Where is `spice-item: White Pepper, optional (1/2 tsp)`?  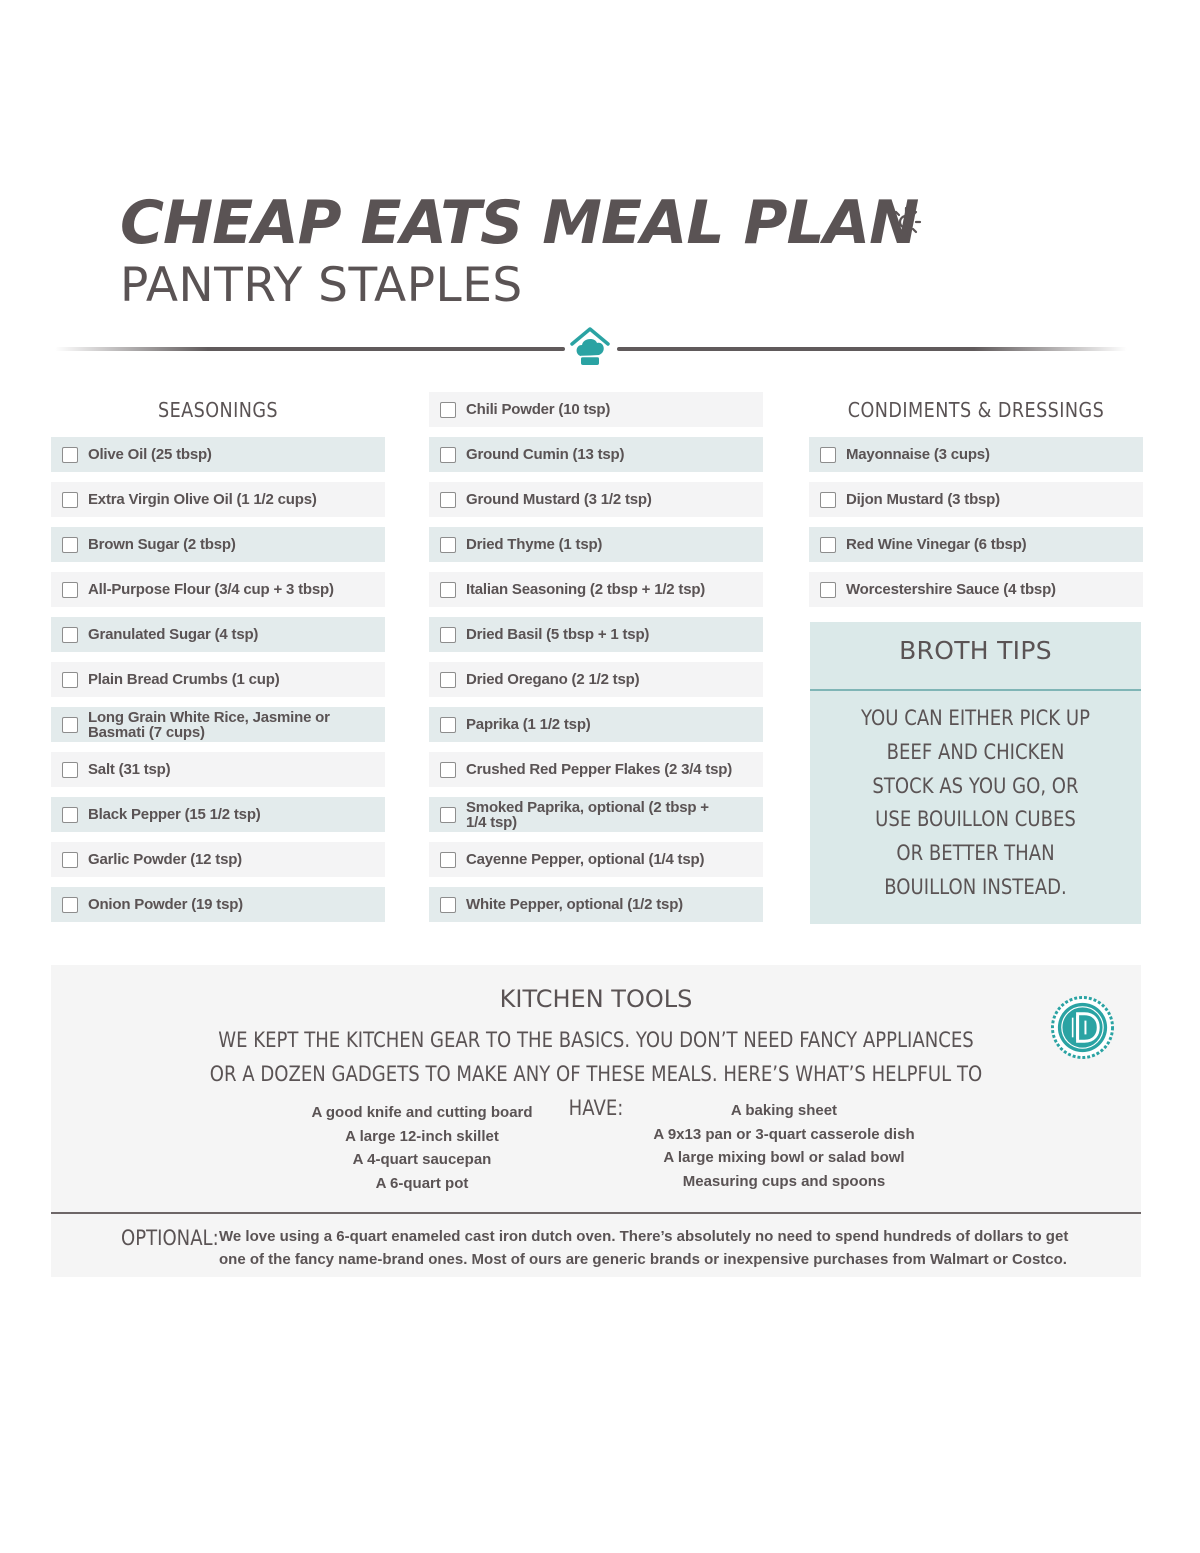
spice-item: White Pepper, optional (1/2 tsp) is located at coordinates (596, 904).